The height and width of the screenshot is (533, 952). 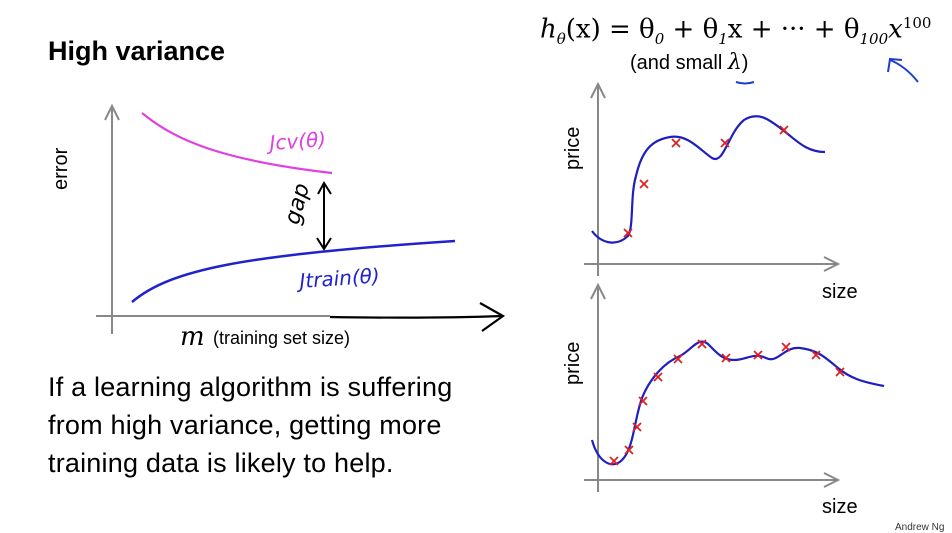 What do you see at coordinates (793, 29) in the screenshot?
I see `formula-rest: x + ··· + θ` at bounding box center [793, 29].